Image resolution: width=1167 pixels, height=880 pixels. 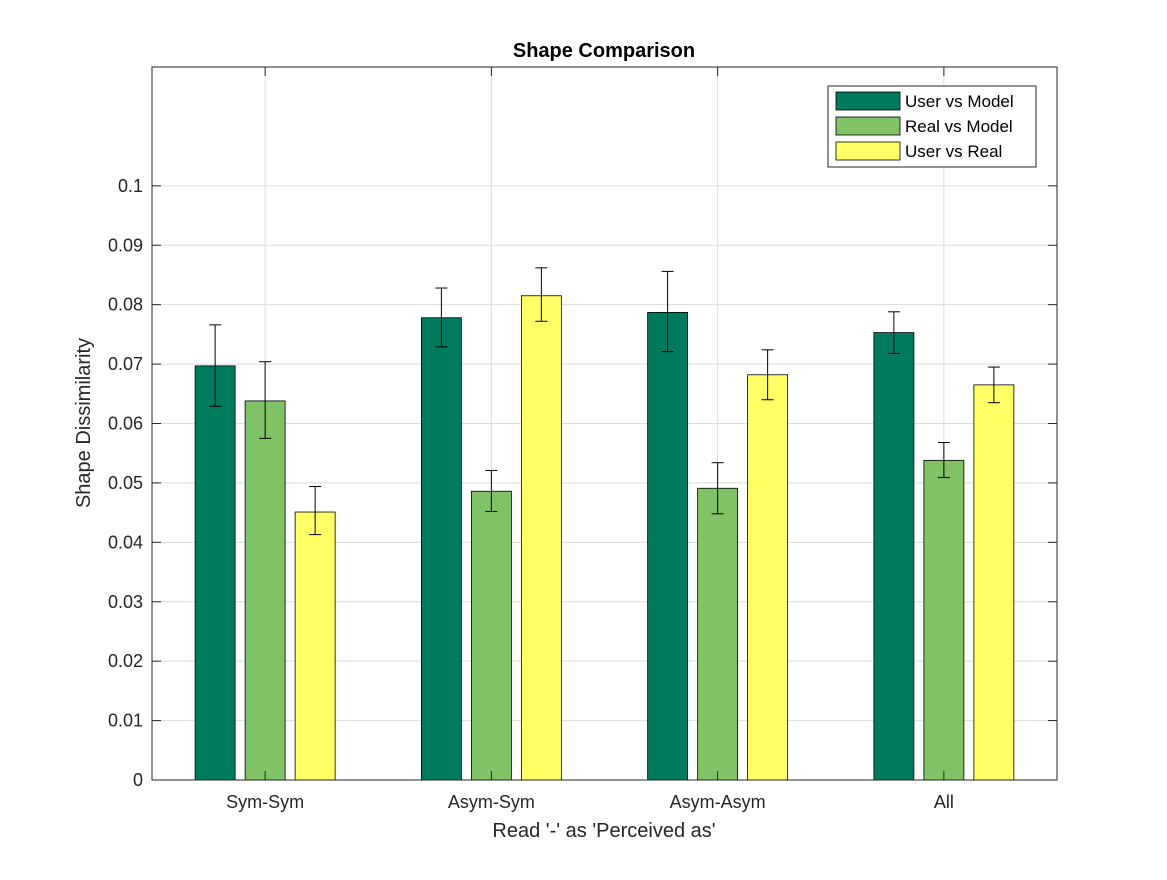 I want to click on bar-real-vs-model-all, so click(x=944, y=620).